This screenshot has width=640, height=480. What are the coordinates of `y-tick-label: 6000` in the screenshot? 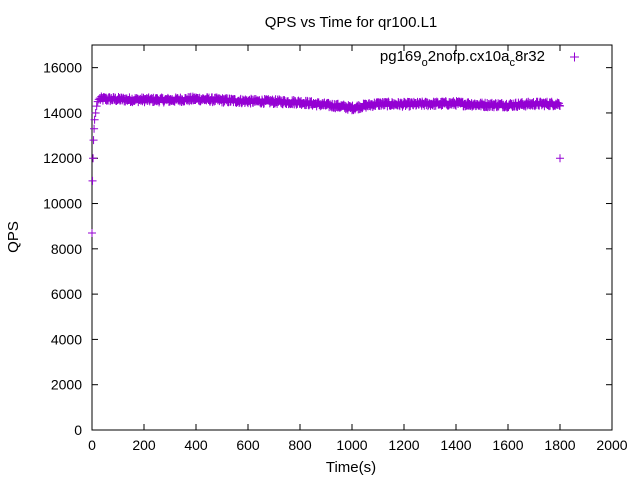 It's located at (66, 294).